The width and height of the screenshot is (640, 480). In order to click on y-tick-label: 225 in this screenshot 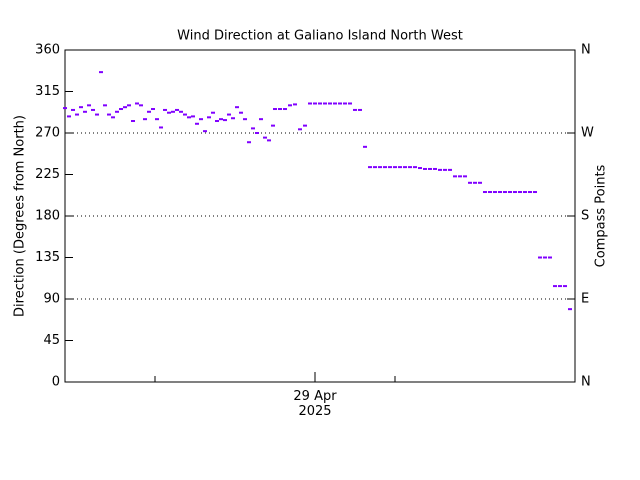, I will do `click(47, 174)`.